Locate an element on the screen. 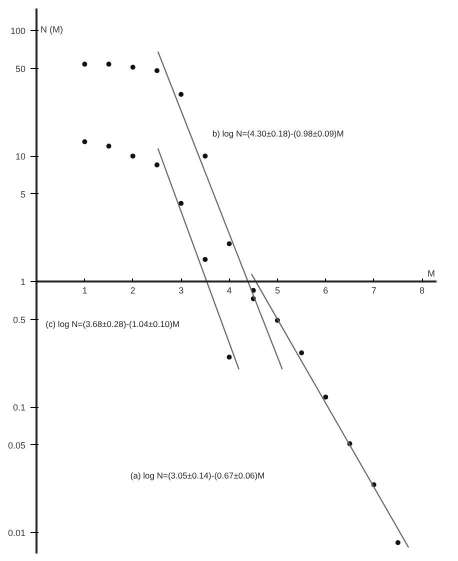  x-tick-label: 1 is located at coordinates (85, 291).